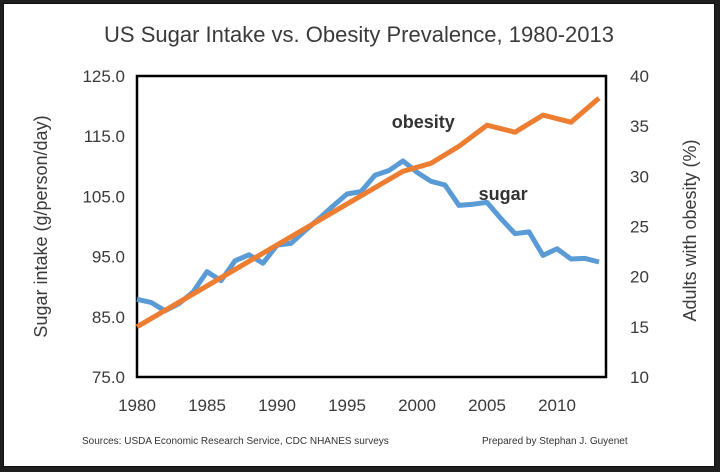 The height and width of the screenshot is (472, 720). I want to click on x-tick-label: 2005, so click(487, 405).